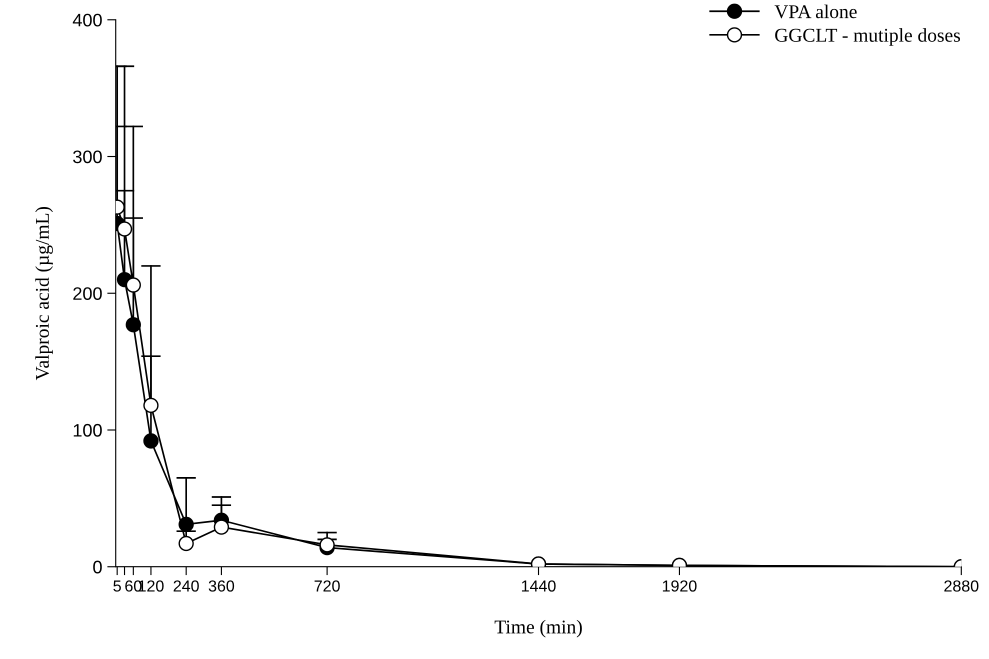 The height and width of the screenshot is (659, 989). What do you see at coordinates (867, 37) in the screenshot?
I see `legend-label: GGCLT - mutiple doses` at bounding box center [867, 37].